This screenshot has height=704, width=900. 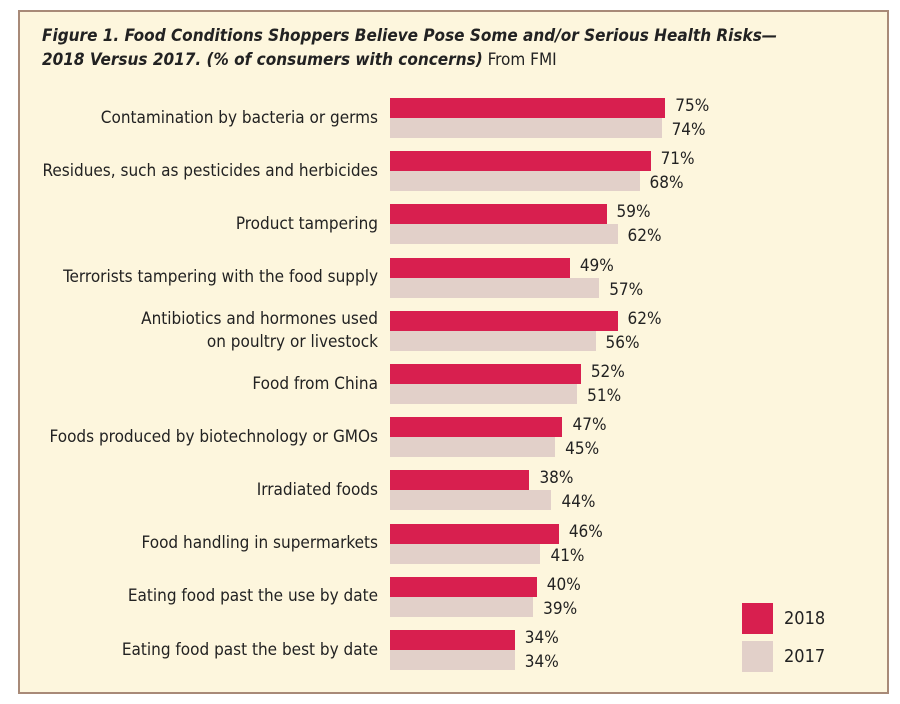 What do you see at coordinates (666, 183) in the screenshot?
I see `value-label: 68%` at bounding box center [666, 183].